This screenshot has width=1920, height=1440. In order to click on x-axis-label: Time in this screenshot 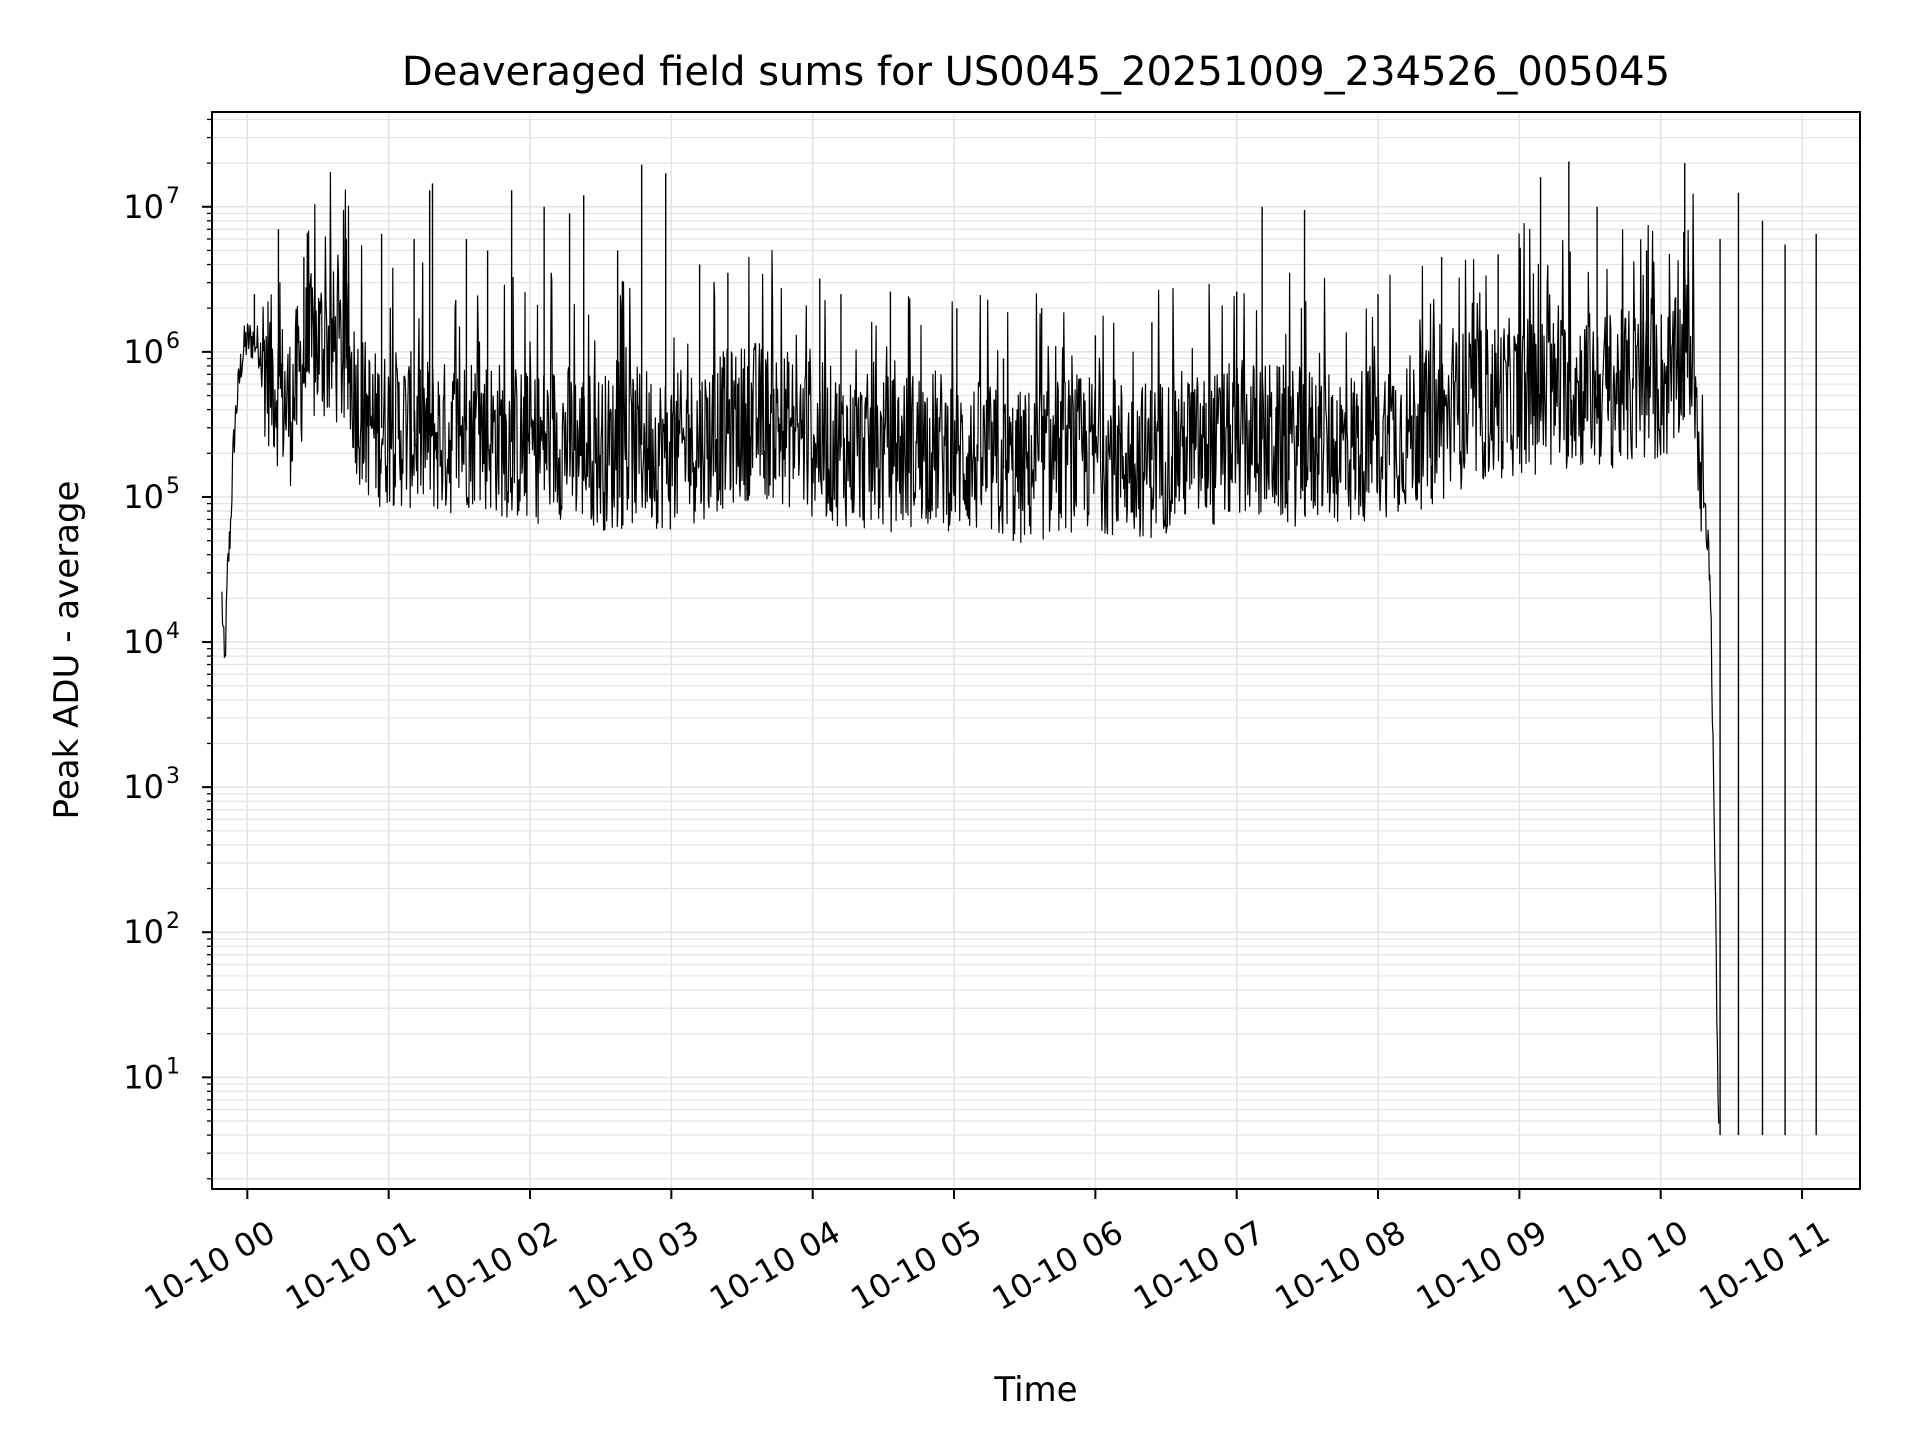, I will do `click(1035, 1390)`.